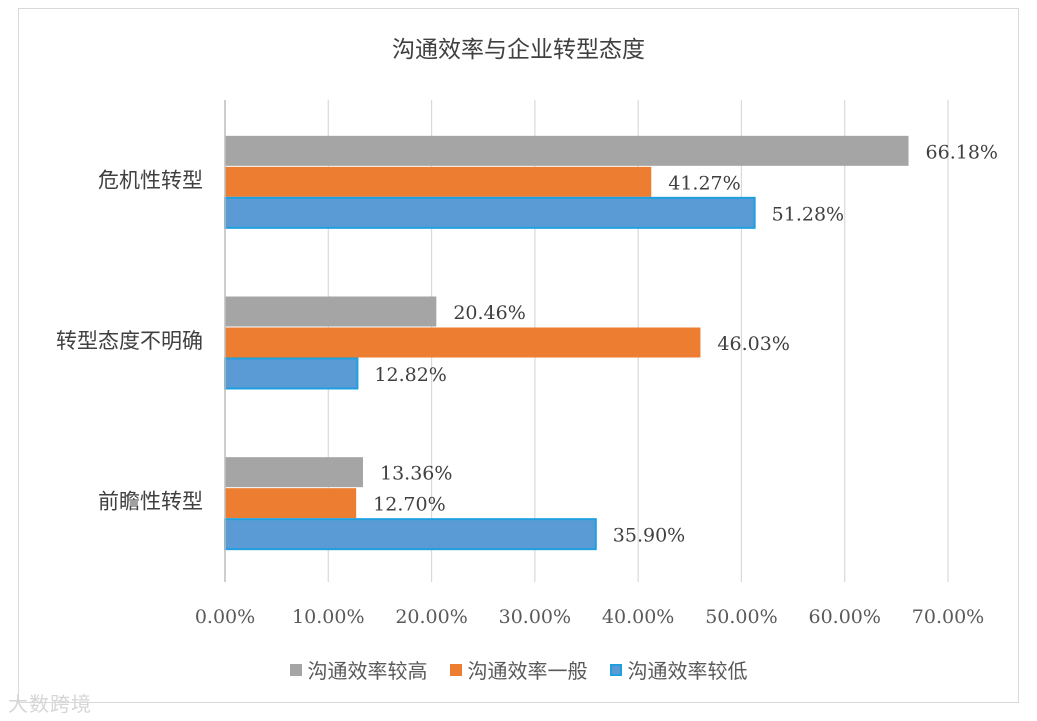  Describe the element at coordinates (638, 617) in the screenshot. I see `x-tick-label: 40.00%` at that location.